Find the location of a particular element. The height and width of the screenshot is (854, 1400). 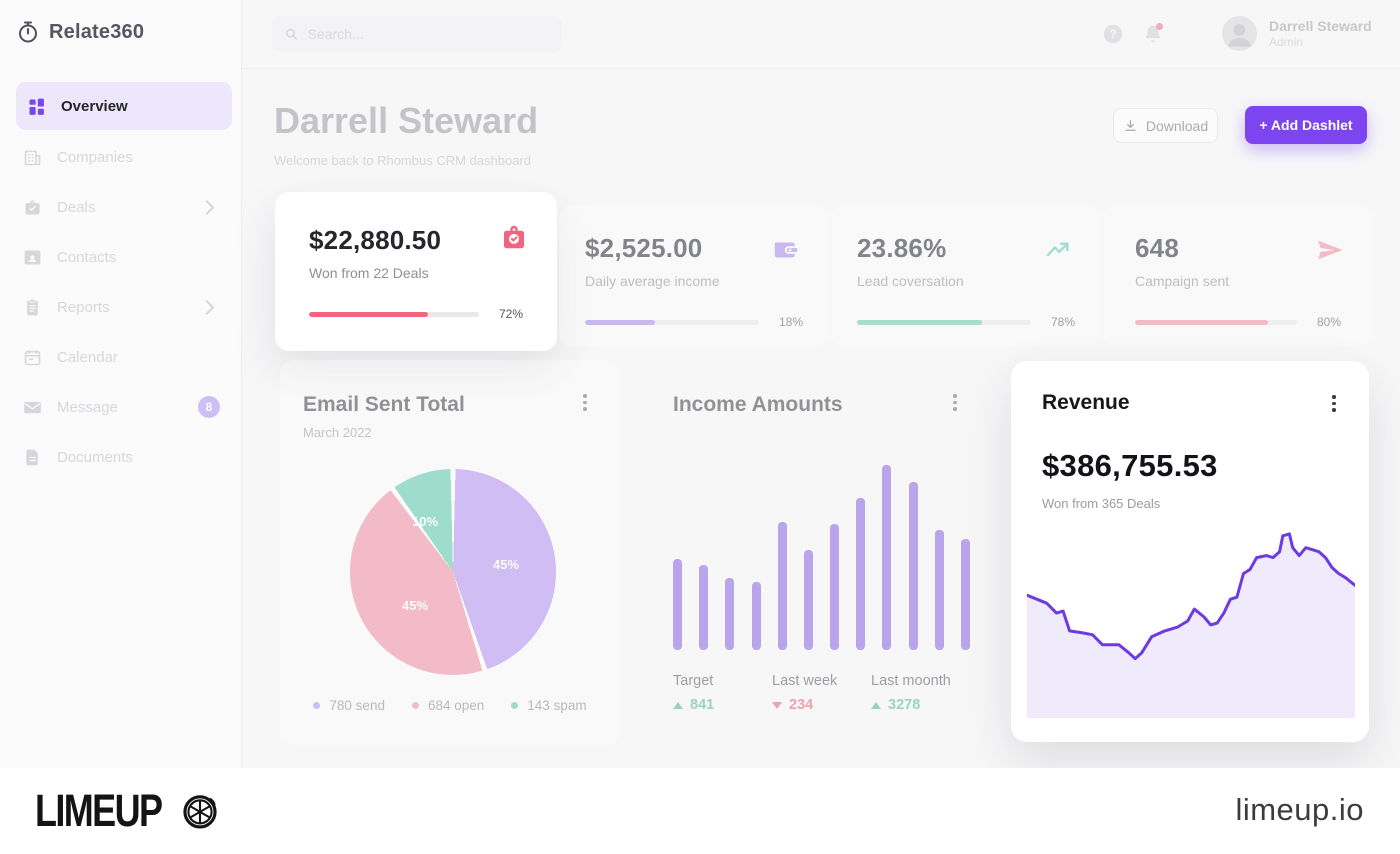

add-dashlet-button: + Add Dashlet is located at coordinates (1306, 125).